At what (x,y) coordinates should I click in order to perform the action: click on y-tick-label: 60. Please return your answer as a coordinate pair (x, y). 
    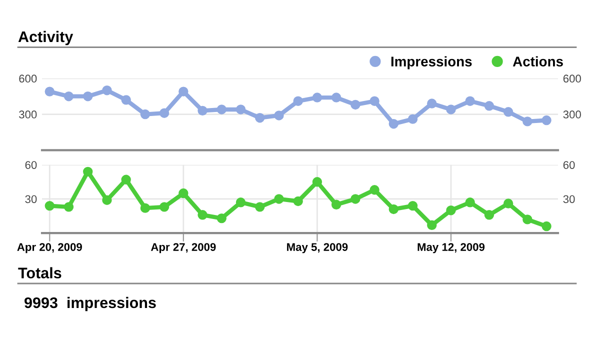
    Looking at the image, I should click on (31, 165).